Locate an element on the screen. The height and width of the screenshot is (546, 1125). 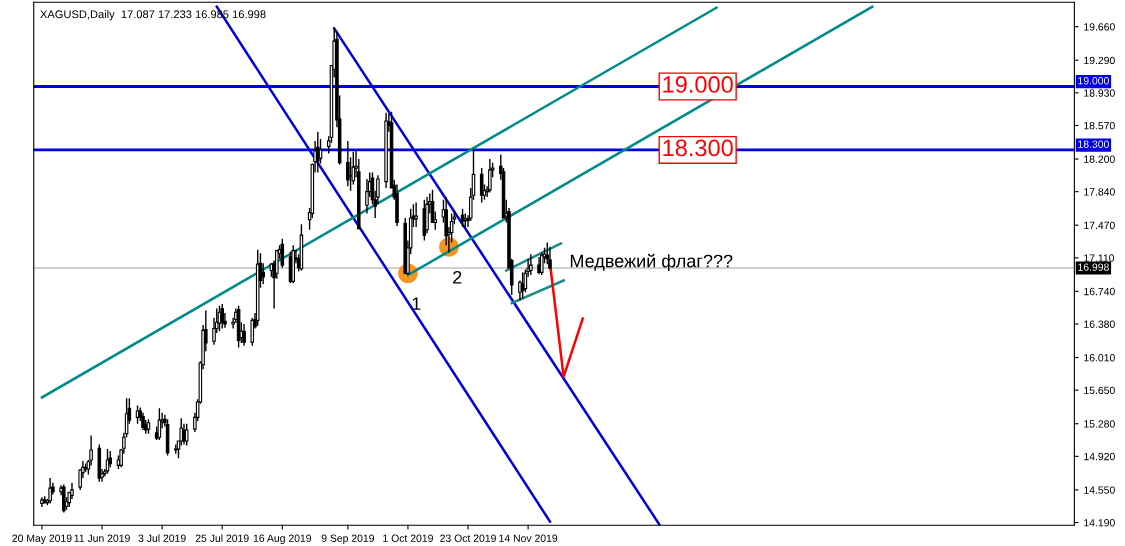
y-tick-label: 16.740 is located at coordinates (1099, 291).